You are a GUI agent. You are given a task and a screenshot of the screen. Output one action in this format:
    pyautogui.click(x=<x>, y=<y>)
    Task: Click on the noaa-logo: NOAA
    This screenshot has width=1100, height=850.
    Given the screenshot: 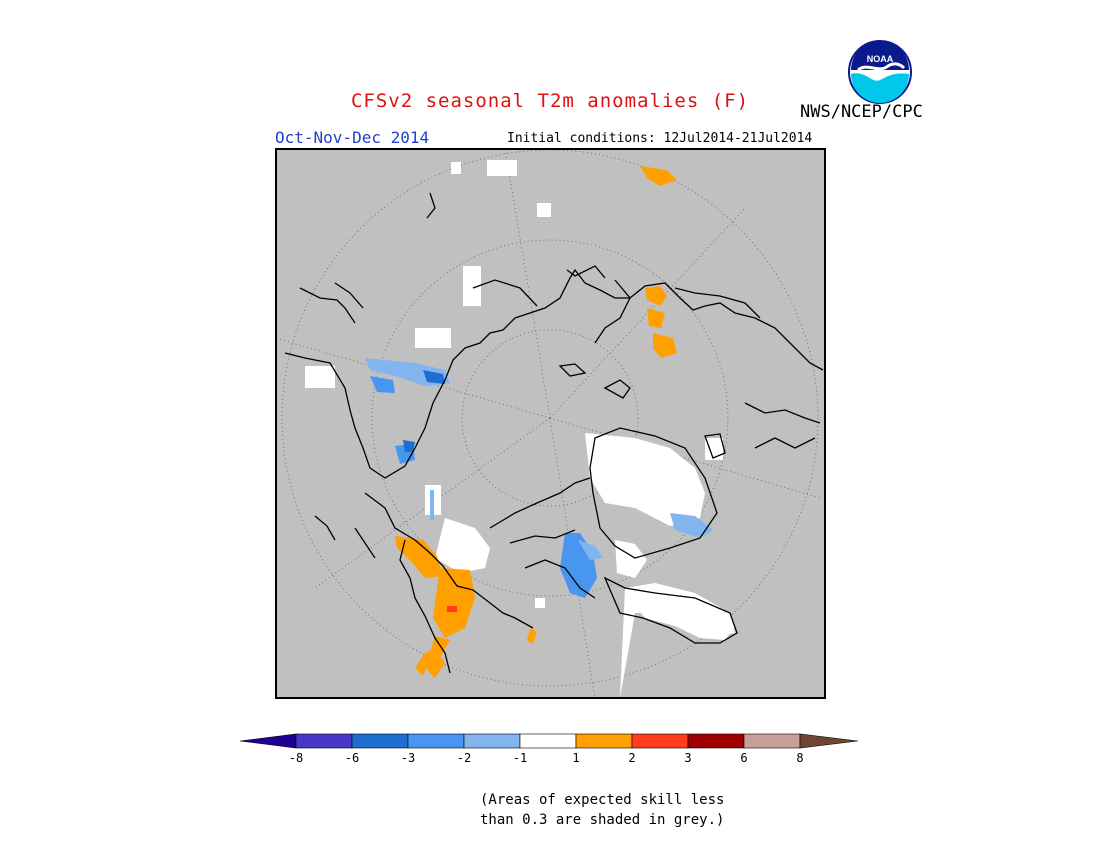 What is the action you would take?
    pyautogui.click(x=880, y=72)
    